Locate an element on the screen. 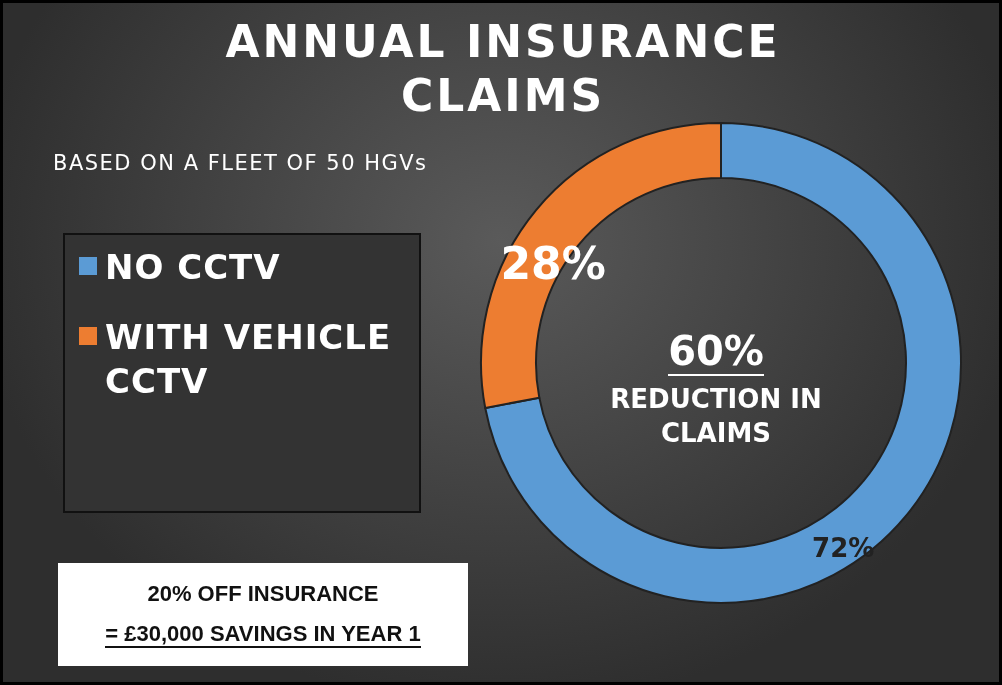 Image resolution: width=1002 pixels, height=685 pixels. text: 60% is located at coordinates (716, 352).